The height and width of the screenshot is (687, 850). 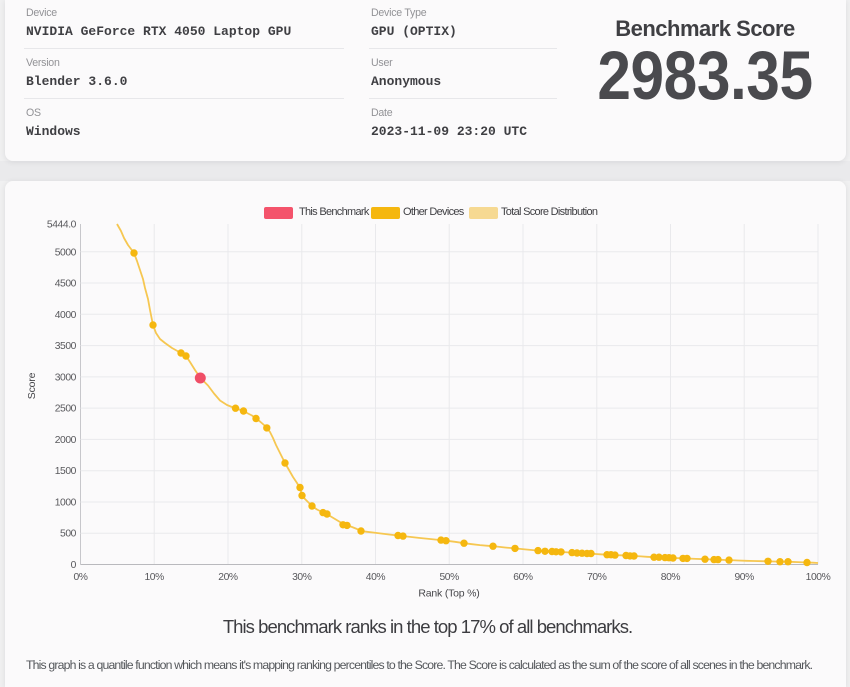 I want to click on svg-text: 4500, so click(x=66, y=284).